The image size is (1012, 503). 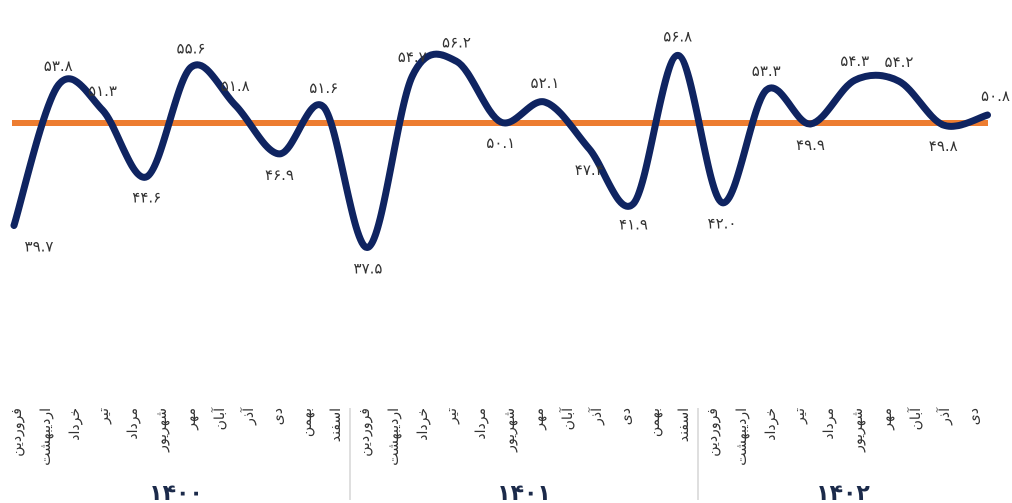 What do you see at coordinates (279, 175) in the screenshot?
I see `data-label: ۴۶.۹` at bounding box center [279, 175].